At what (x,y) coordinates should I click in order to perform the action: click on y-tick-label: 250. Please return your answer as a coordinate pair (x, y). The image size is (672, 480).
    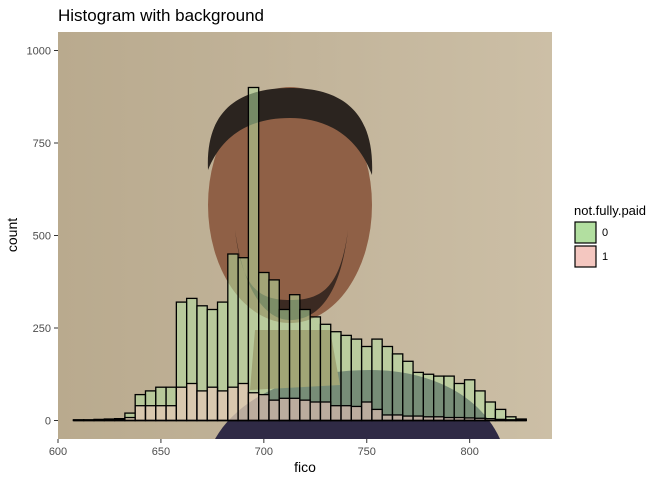
    Looking at the image, I should click on (42, 329).